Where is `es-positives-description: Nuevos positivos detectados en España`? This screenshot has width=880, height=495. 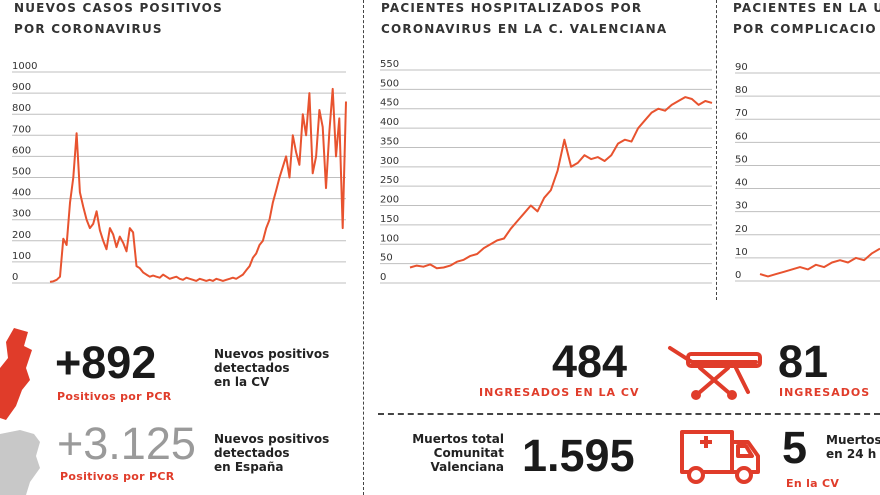 es-positives-description: Nuevos positivos detectados en España is located at coordinates (271, 453).